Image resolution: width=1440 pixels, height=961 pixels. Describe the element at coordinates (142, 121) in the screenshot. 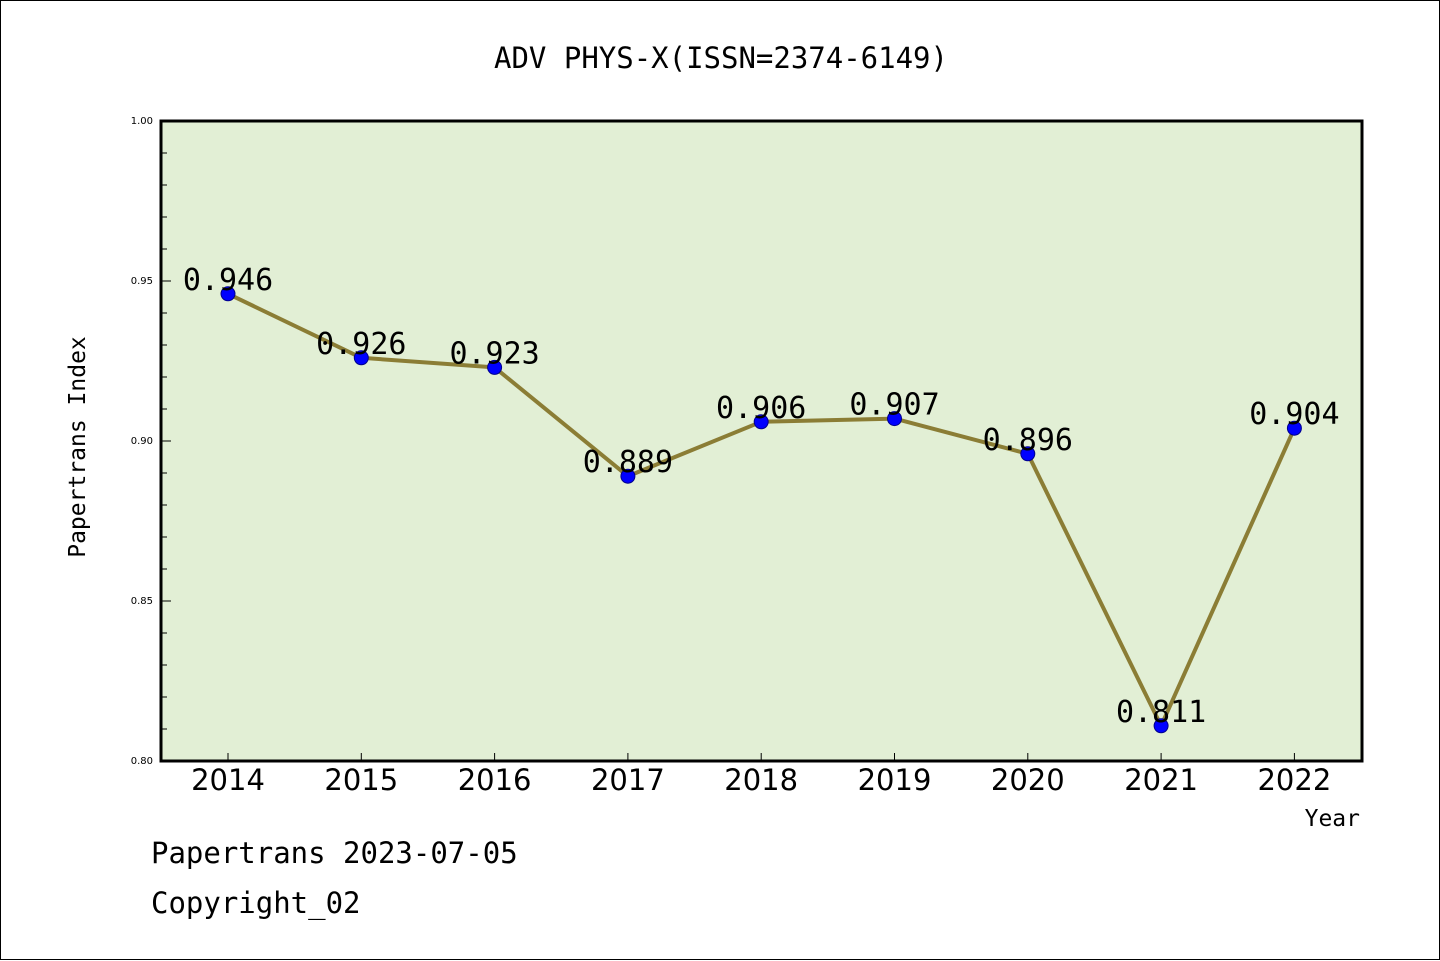

I see `y-tick-label: 1.00` at that location.